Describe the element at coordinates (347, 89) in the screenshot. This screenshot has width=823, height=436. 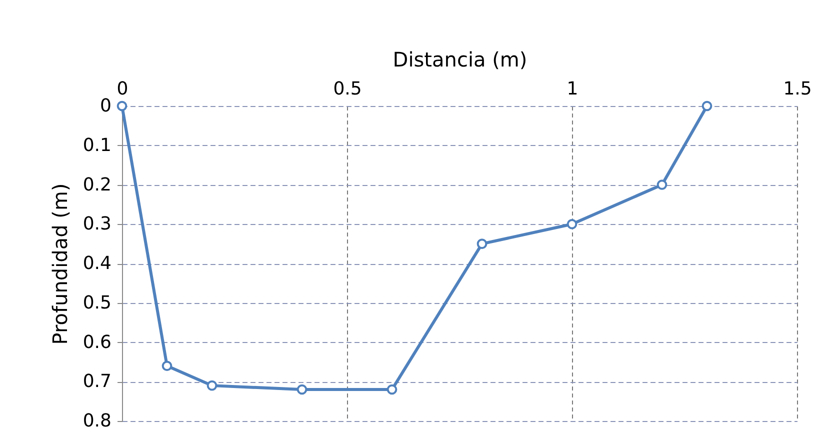
I see `x-tick-label: 0.5` at that location.